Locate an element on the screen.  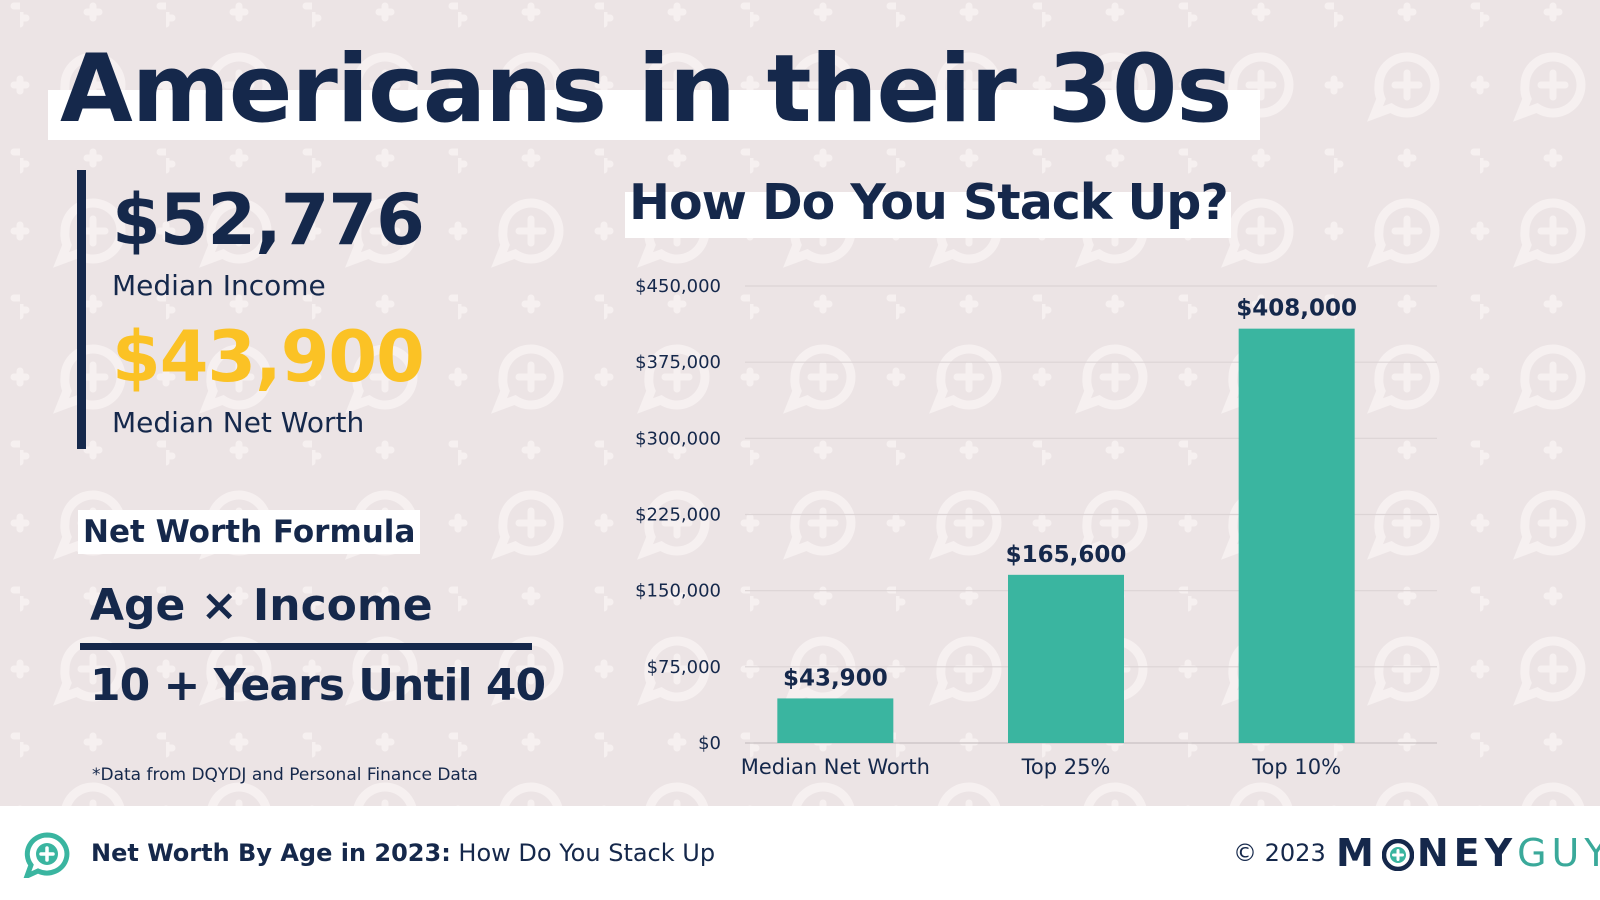
logo-text-guy: GUY is located at coordinates (1558, 853).